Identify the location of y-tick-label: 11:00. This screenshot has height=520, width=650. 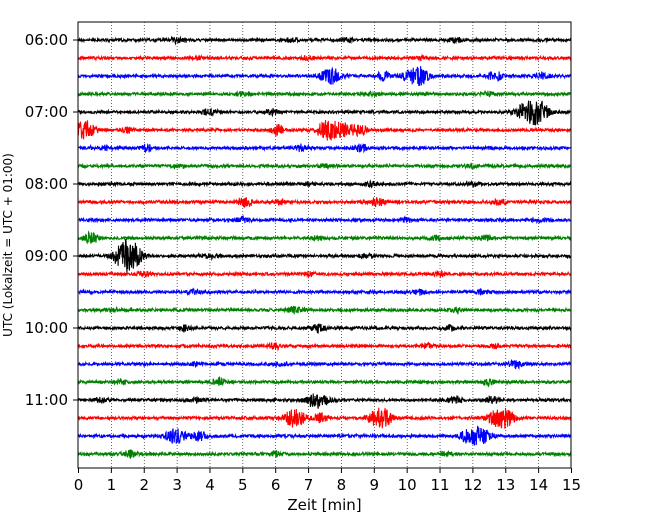
(46, 400).